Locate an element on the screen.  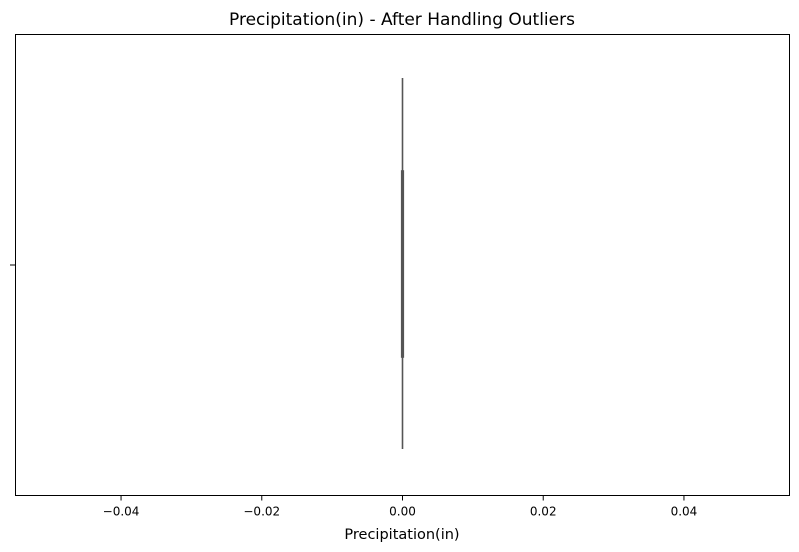
x-tick-label: 0.04 is located at coordinates (684, 512).